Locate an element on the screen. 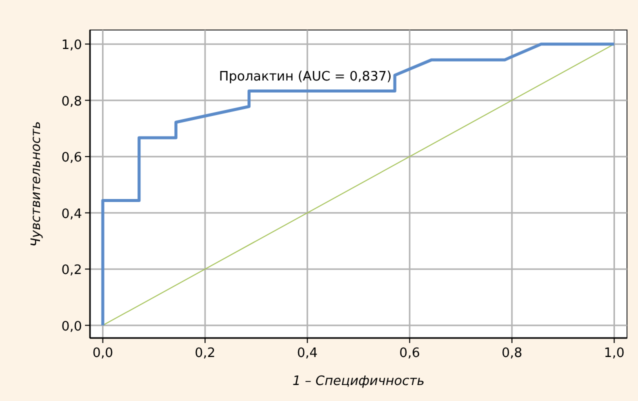 Image resolution: width=638 pixels, height=401 pixels. x-tick-label: 0,6 is located at coordinates (409, 353).